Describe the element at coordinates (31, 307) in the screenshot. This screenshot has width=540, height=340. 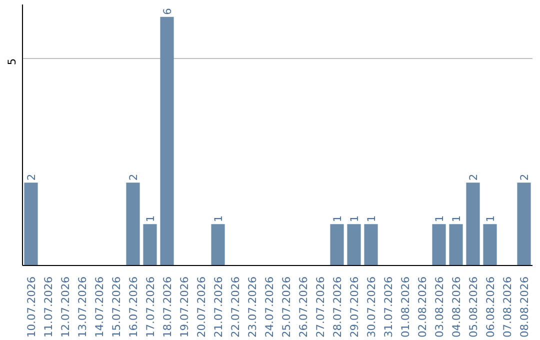
I see `x-tick-label: 10.07.2026` at that location.